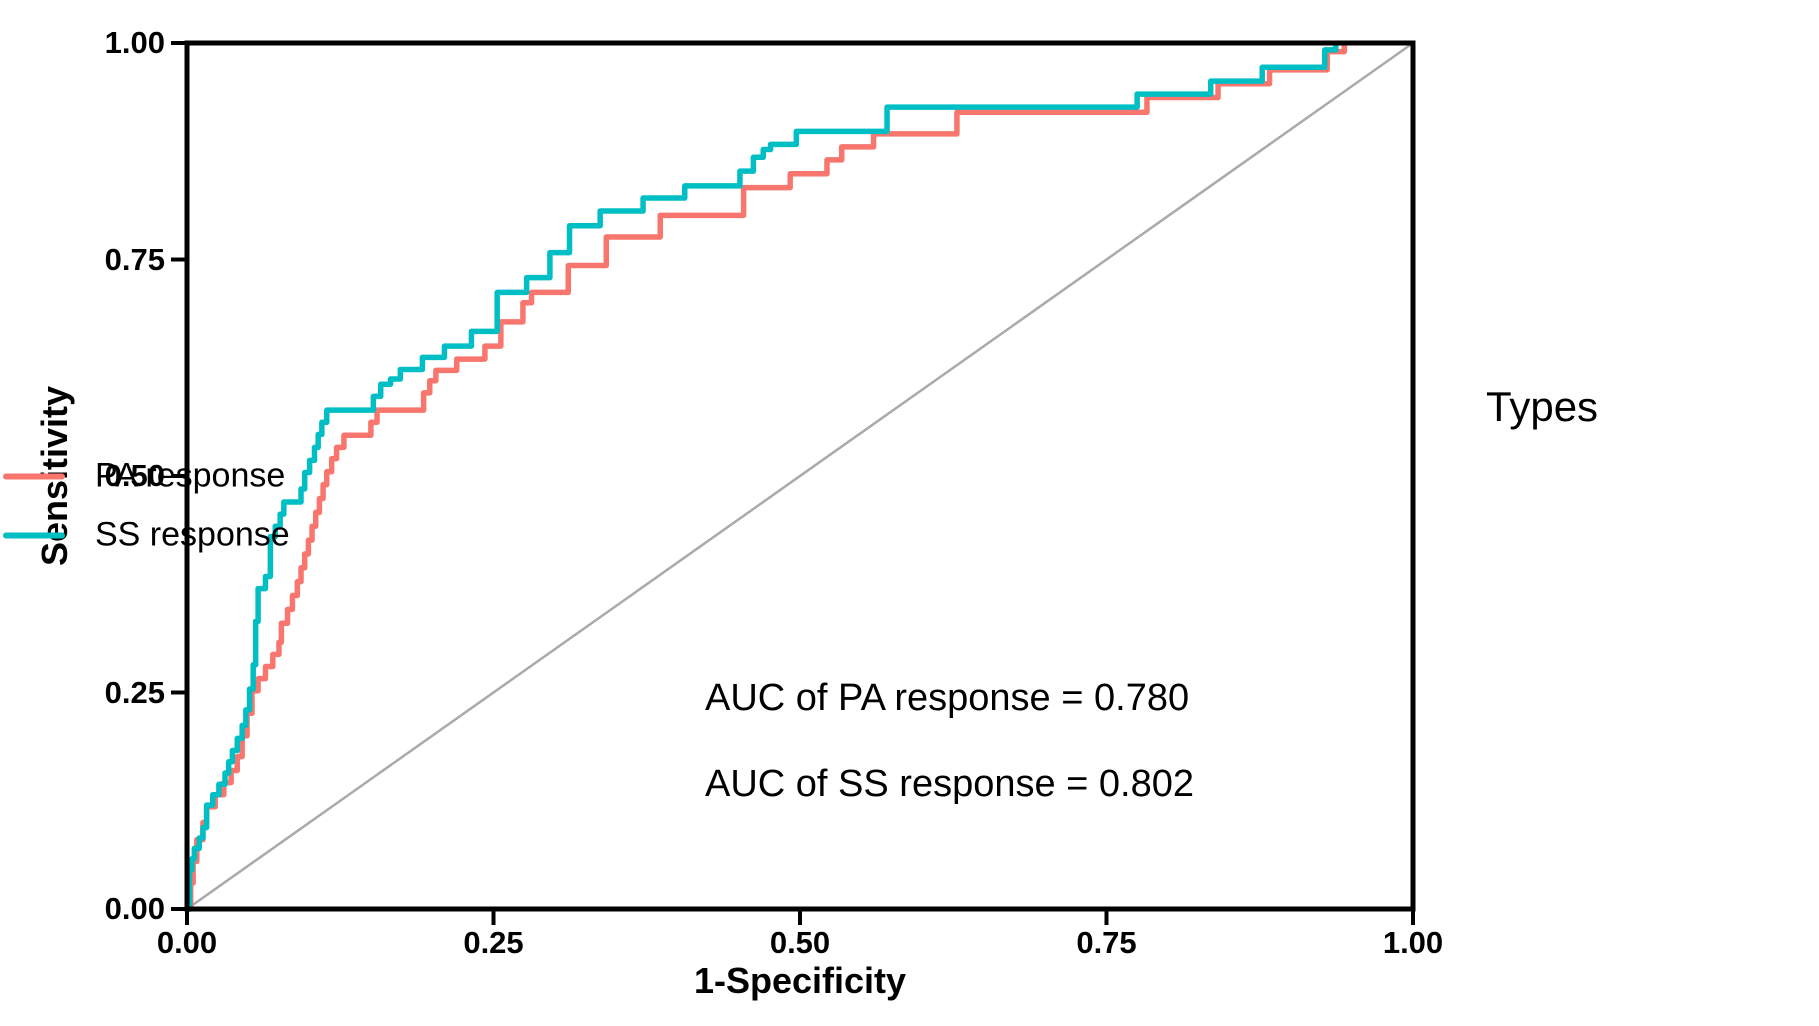 This screenshot has width=1819, height=1026. What do you see at coordinates (134, 908) in the screenshot?
I see `y-tick-label: 0.00` at bounding box center [134, 908].